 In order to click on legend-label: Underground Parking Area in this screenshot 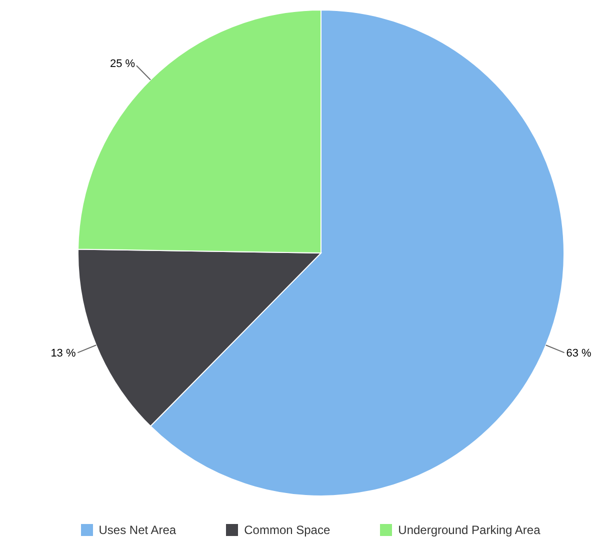, I will do `click(468, 530)`.